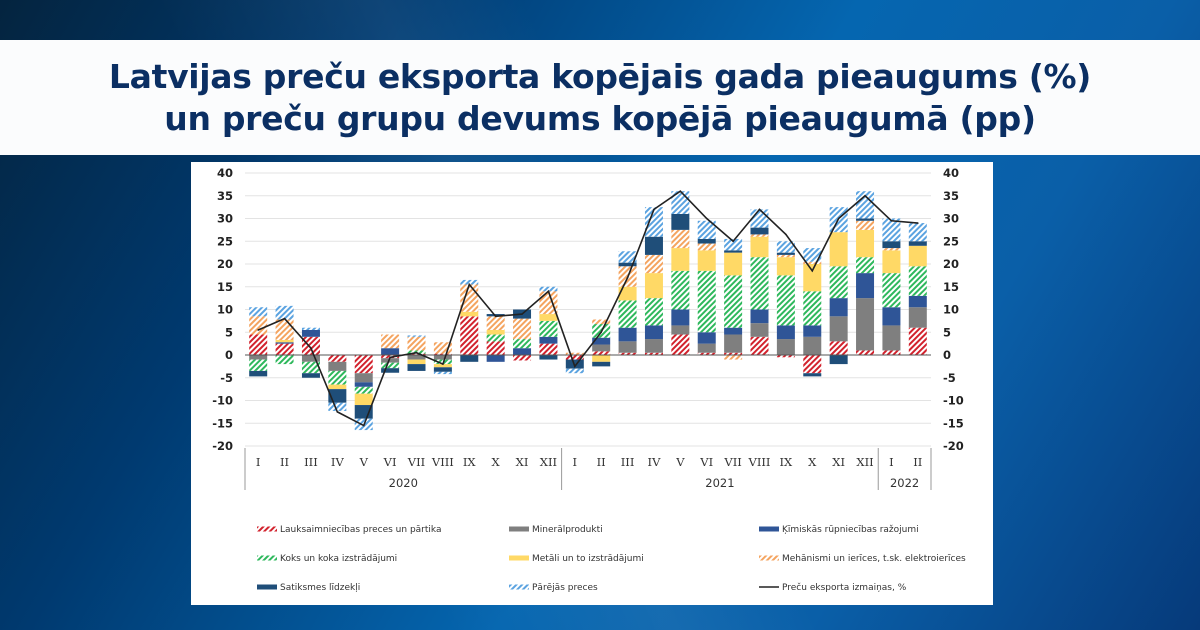 The image size is (1200, 630). Describe the element at coordinates (225, 173) in the screenshot. I see `y-tick-left: 40` at that location.